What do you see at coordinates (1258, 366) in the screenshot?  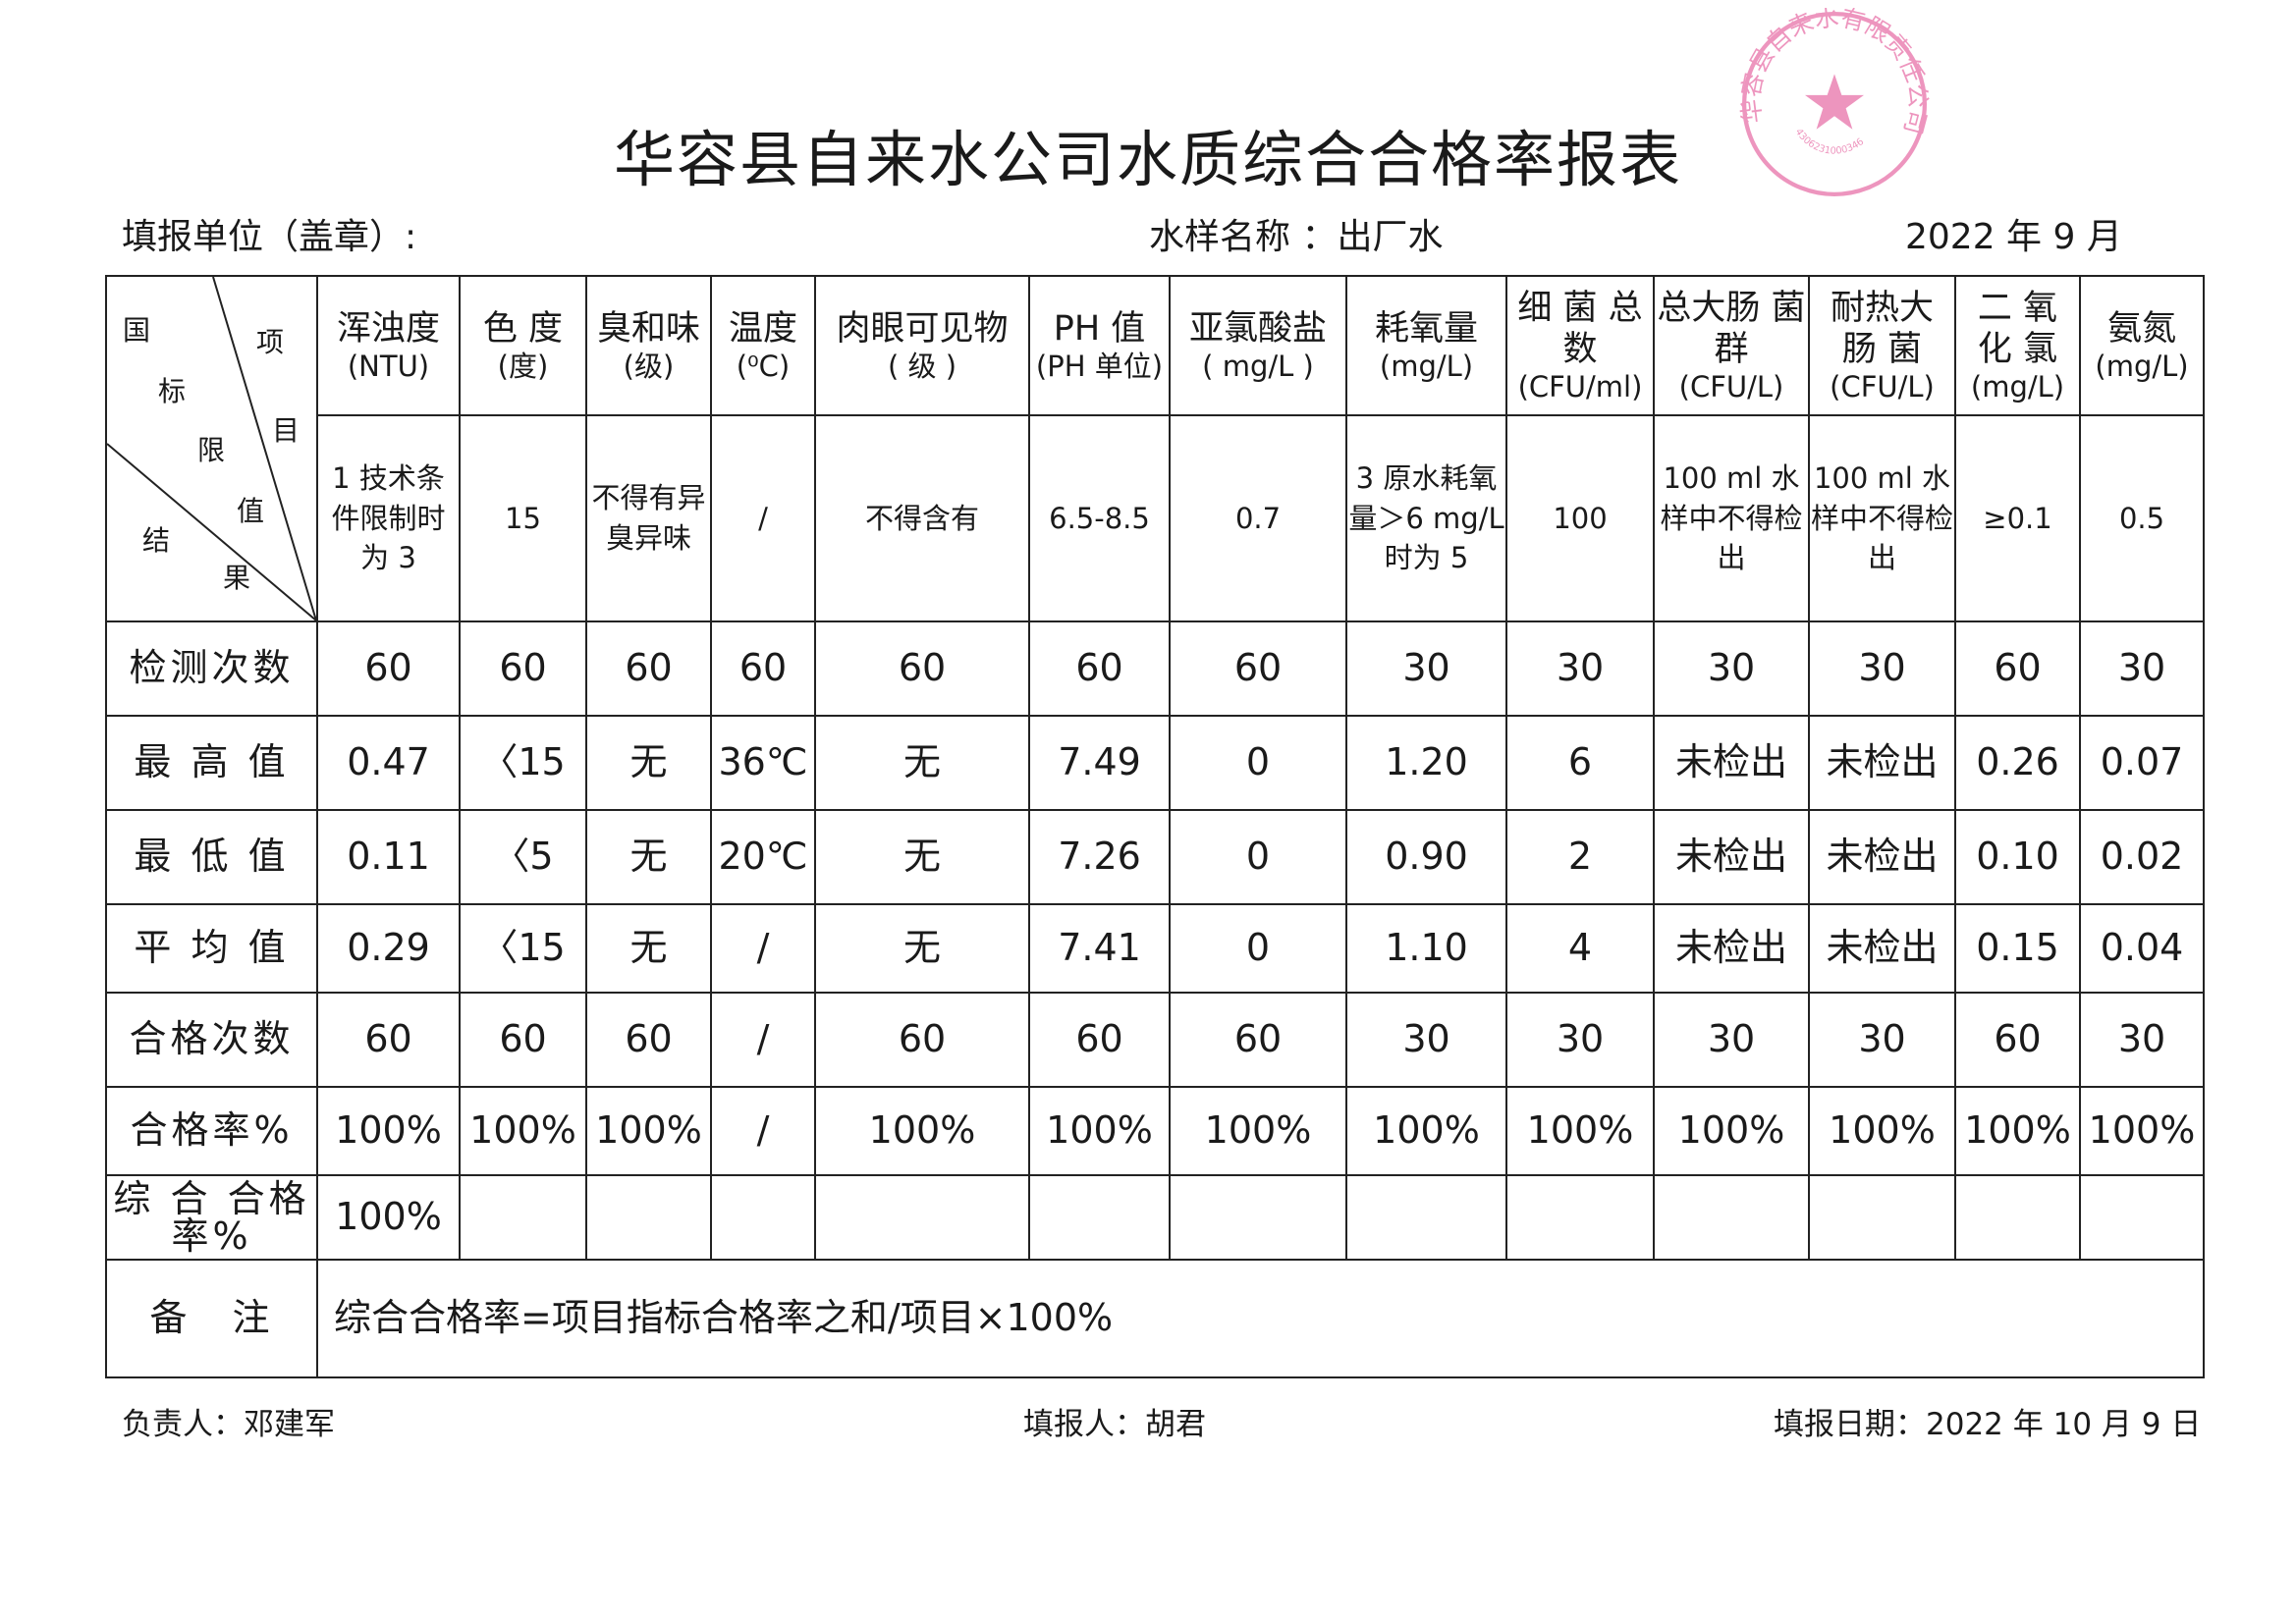 I see `column-unit: ( mg/L )` at bounding box center [1258, 366].